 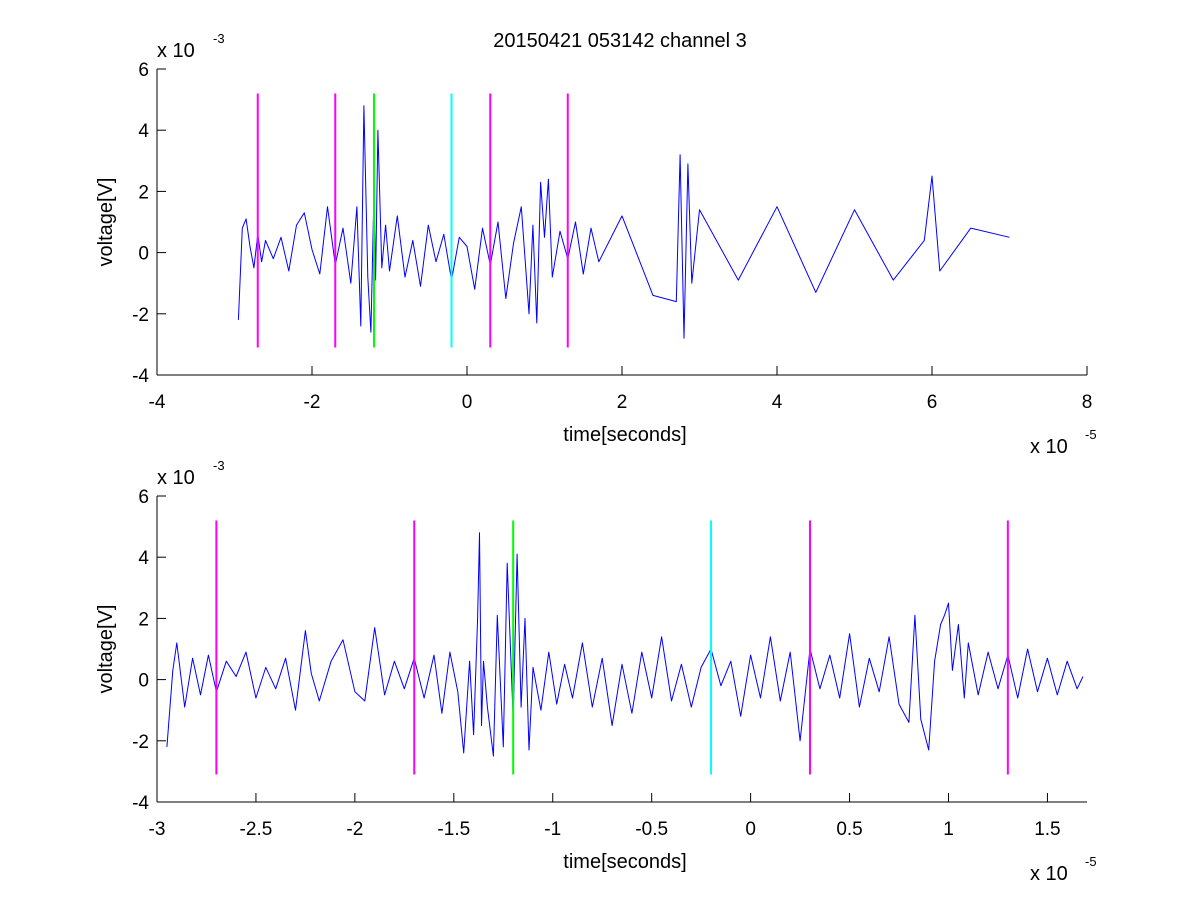 What do you see at coordinates (453, 829) in the screenshot?
I see `x-tick-label: -1.5` at bounding box center [453, 829].